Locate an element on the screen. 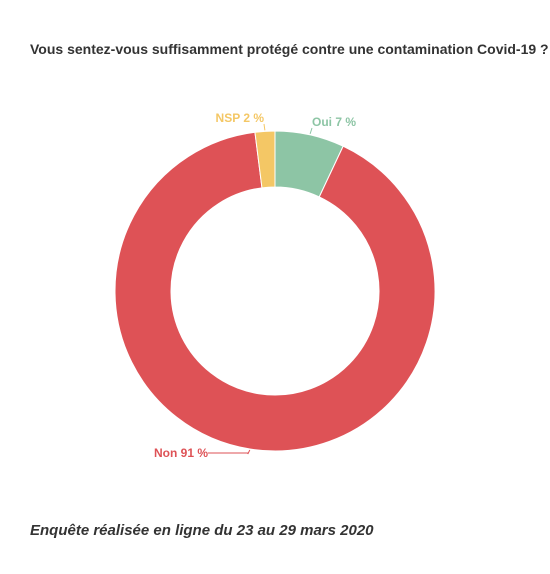  connector-nsp is located at coordinates (264, 127).